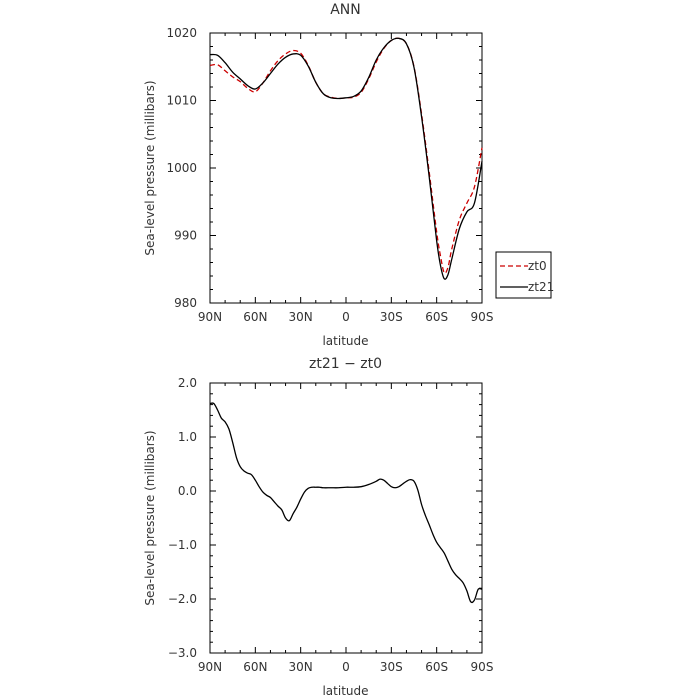  I want to click on bottom-x-tick-label: 90N, so click(210, 667).